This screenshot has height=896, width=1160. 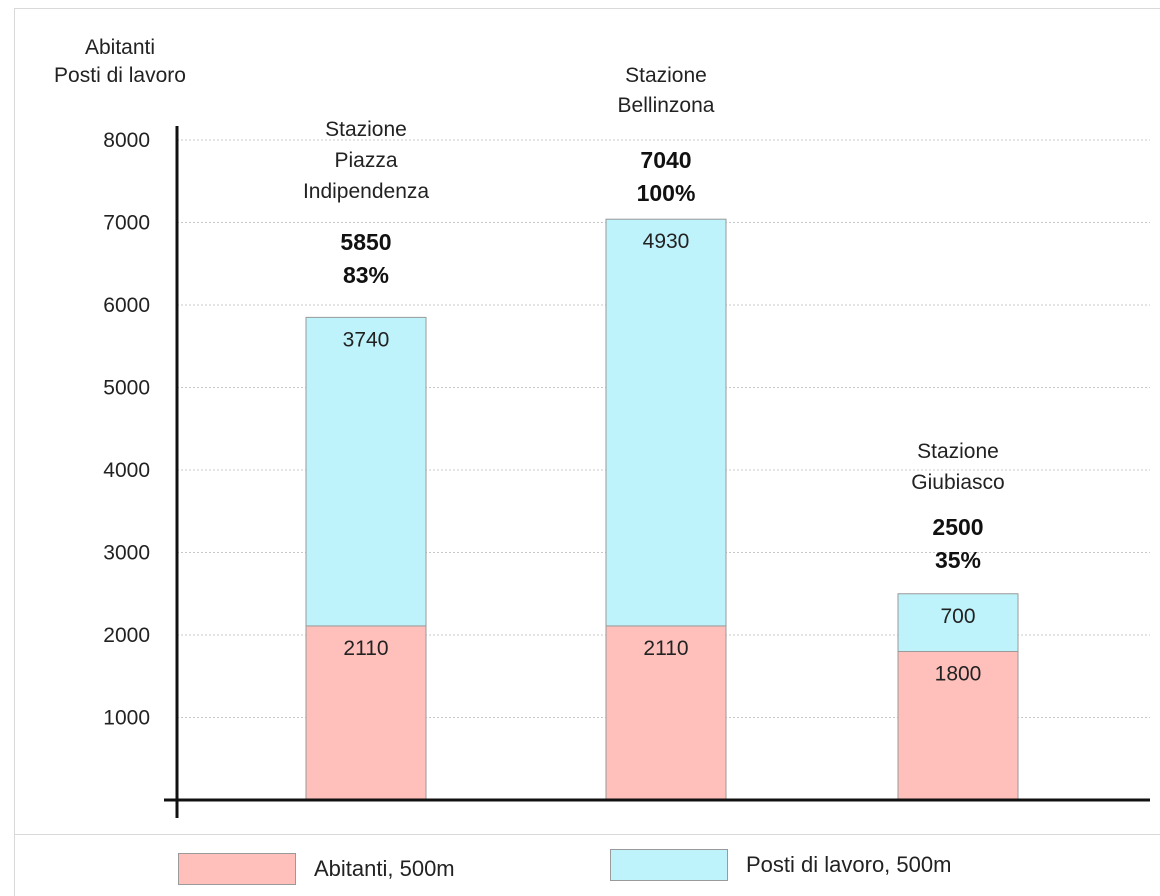 What do you see at coordinates (126, 718) in the screenshot?
I see `y-tick-label: 1000` at bounding box center [126, 718].